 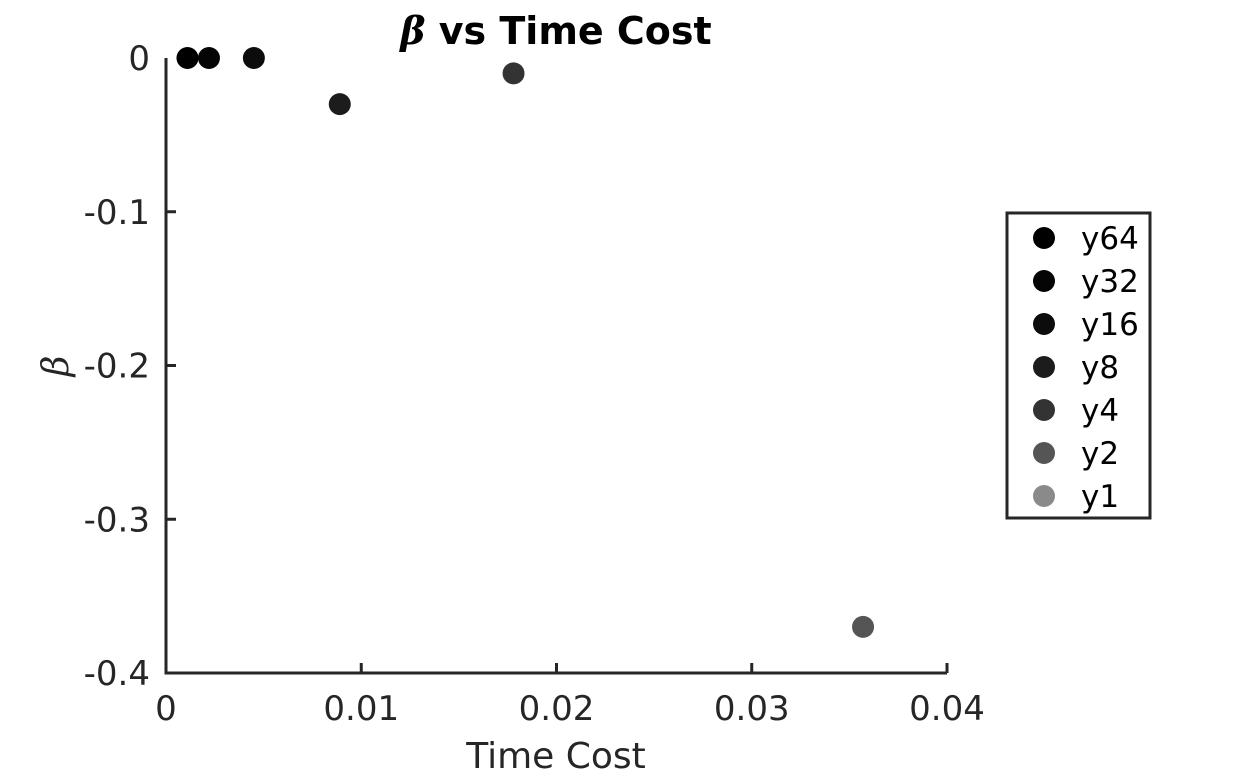 What do you see at coordinates (569, 31) in the screenshot?
I see `chart-title-text: vs Time Cost` at bounding box center [569, 31].